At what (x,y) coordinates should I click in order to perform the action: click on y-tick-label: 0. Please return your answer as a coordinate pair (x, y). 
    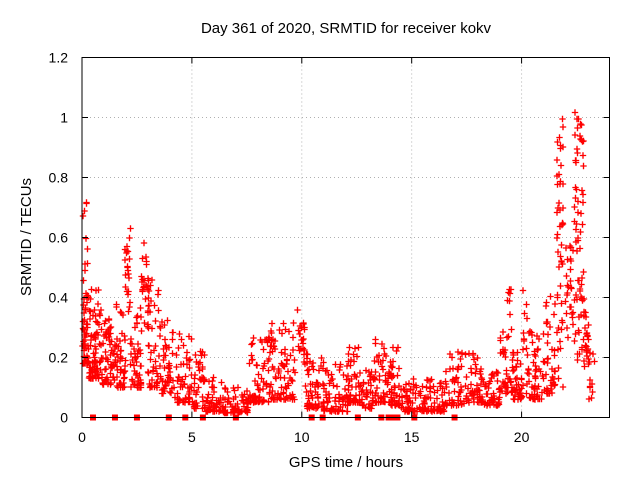
    Looking at the image, I should click on (64, 418).